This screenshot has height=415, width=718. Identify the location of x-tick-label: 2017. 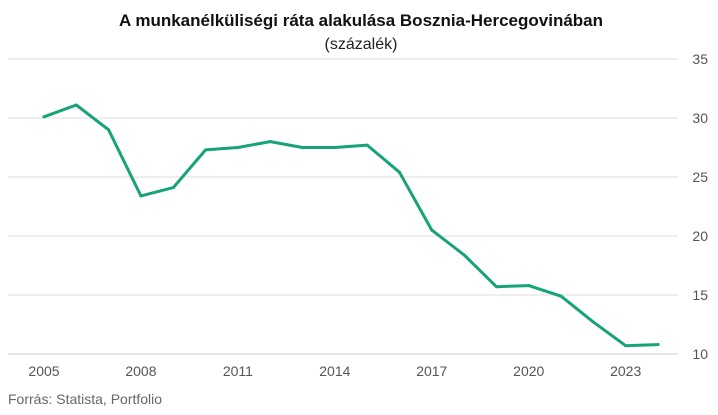
(431, 371).